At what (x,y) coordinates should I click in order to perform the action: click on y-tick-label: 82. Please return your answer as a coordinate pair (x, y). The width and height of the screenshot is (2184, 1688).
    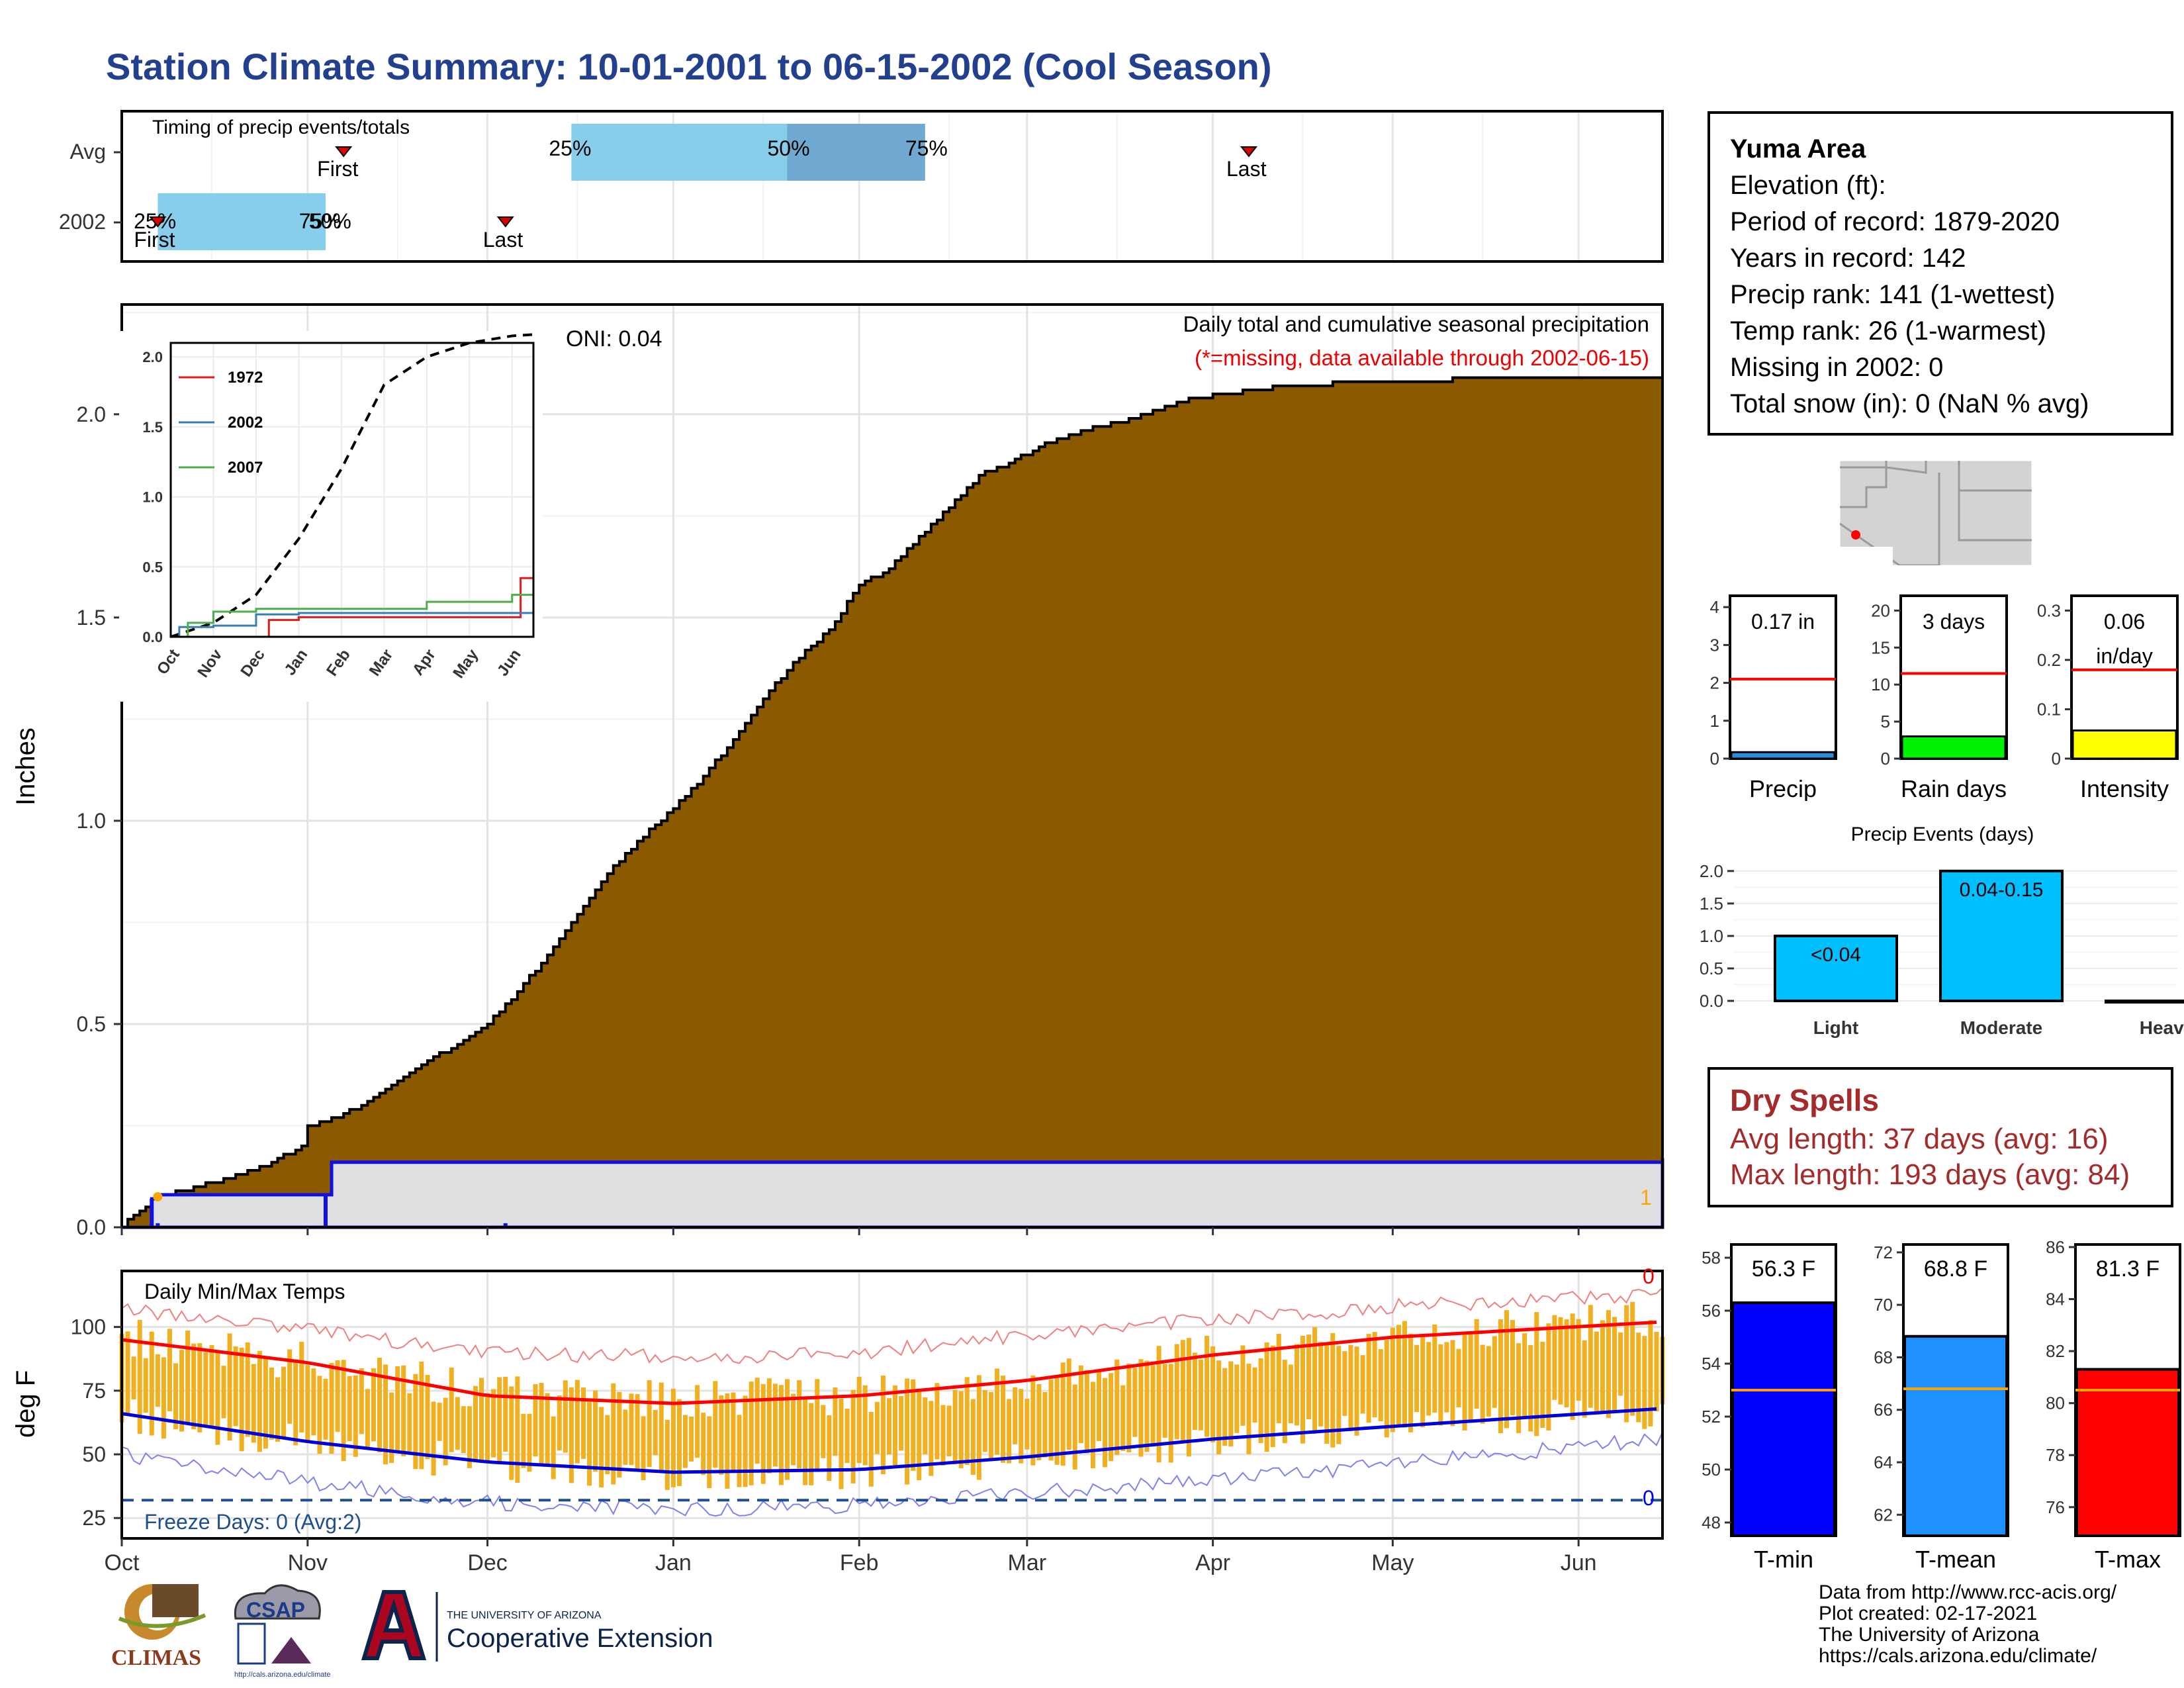
    Looking at the image, I should click on (2055, 1351).